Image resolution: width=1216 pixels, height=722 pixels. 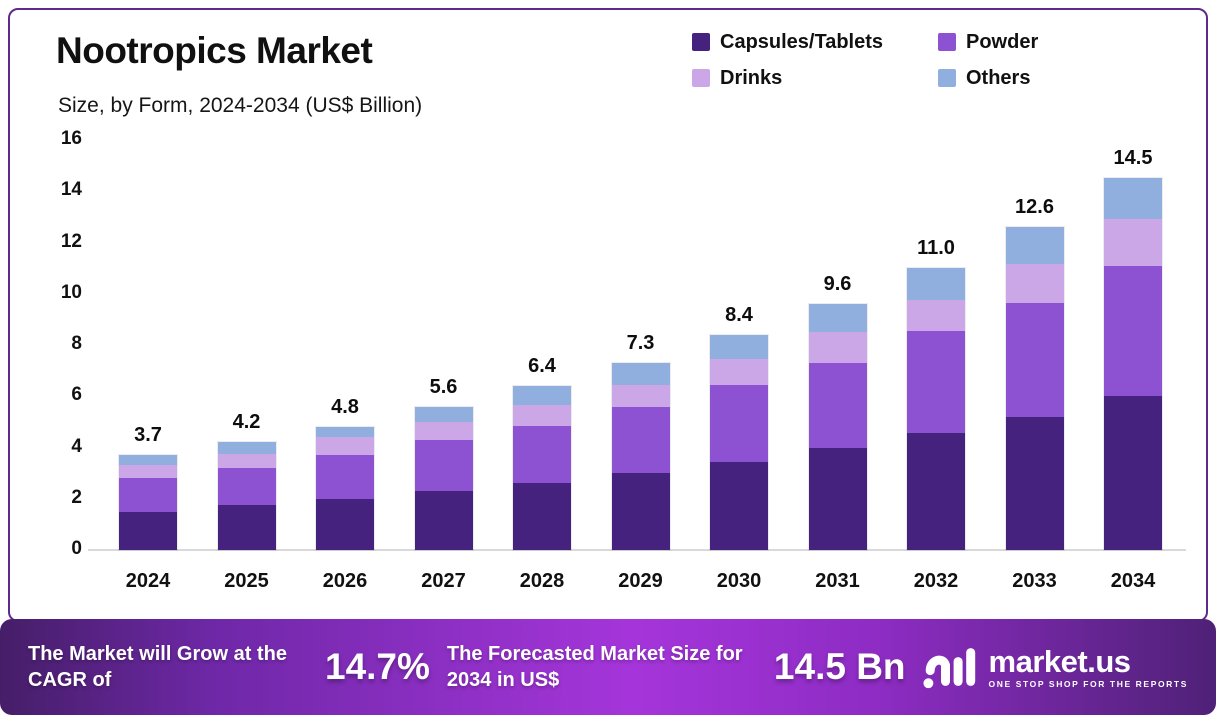 I want to click on x-axis-label-2034: 2034, so click(x=1133, y=581).